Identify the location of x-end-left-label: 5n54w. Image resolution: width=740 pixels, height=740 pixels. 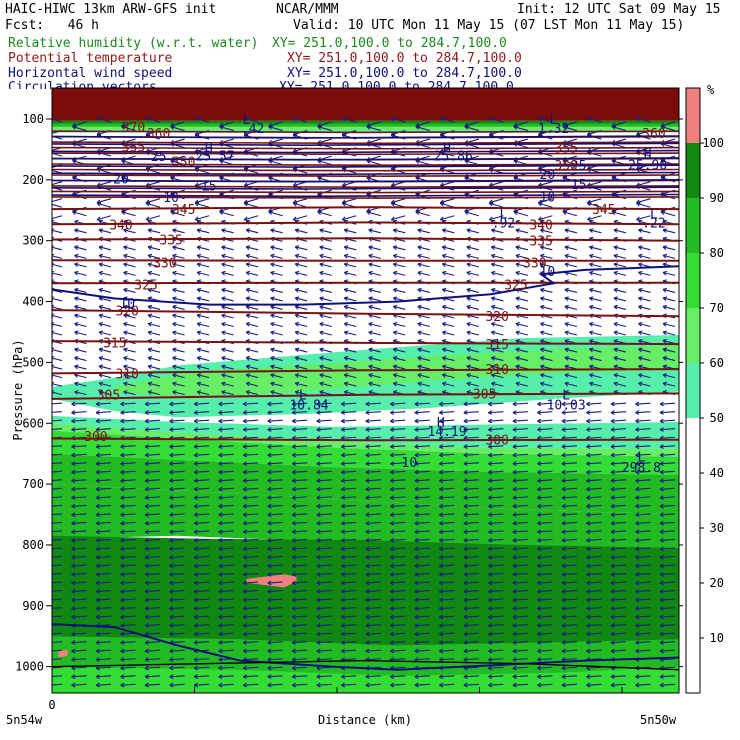
(24, 720).